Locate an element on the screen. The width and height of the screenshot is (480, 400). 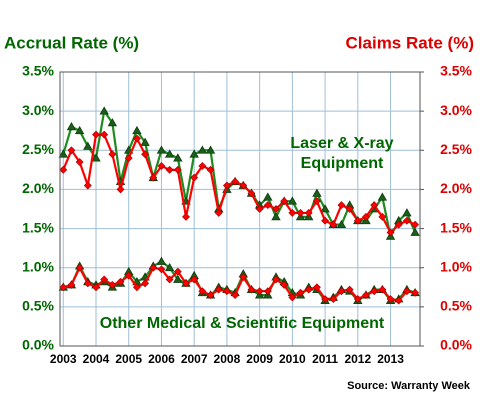
y2-axis-title: Claims Rate (%) is located at coordinates (410, 42).